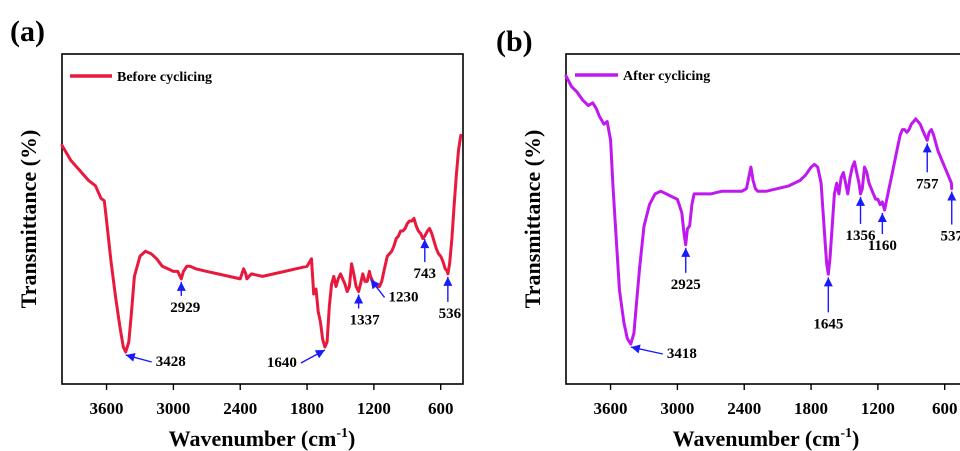 The image size is (960, 451). What do you see at coordinates (450, 299) in the screenshot?
I see `peak-annotation: 536` at bounding box center [450, 299].